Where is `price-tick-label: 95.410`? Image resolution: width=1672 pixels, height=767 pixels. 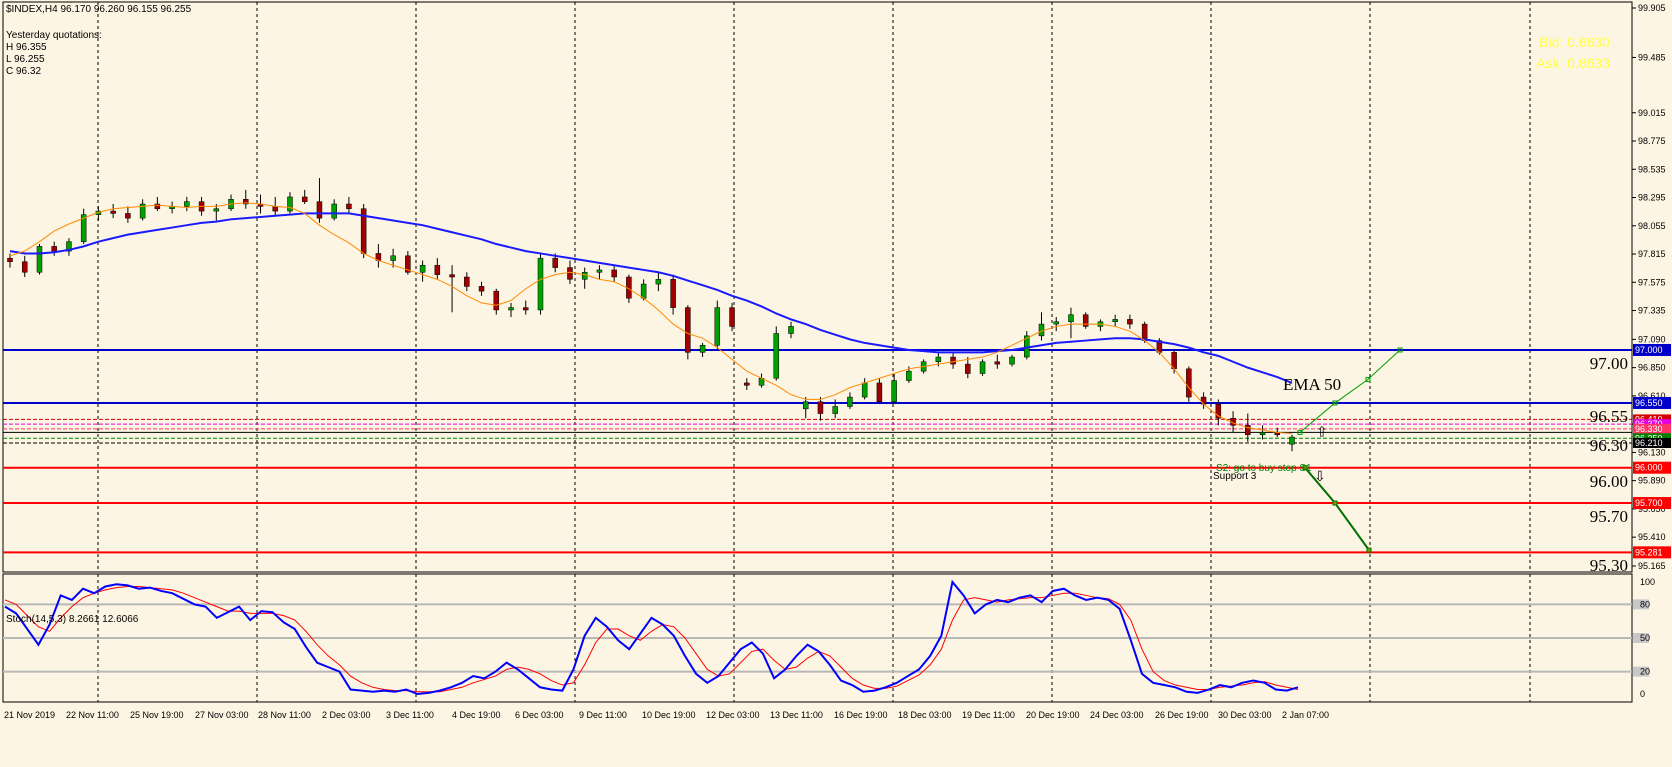 price-tick-label: 95.410 is located at coordinates (1652, 537).